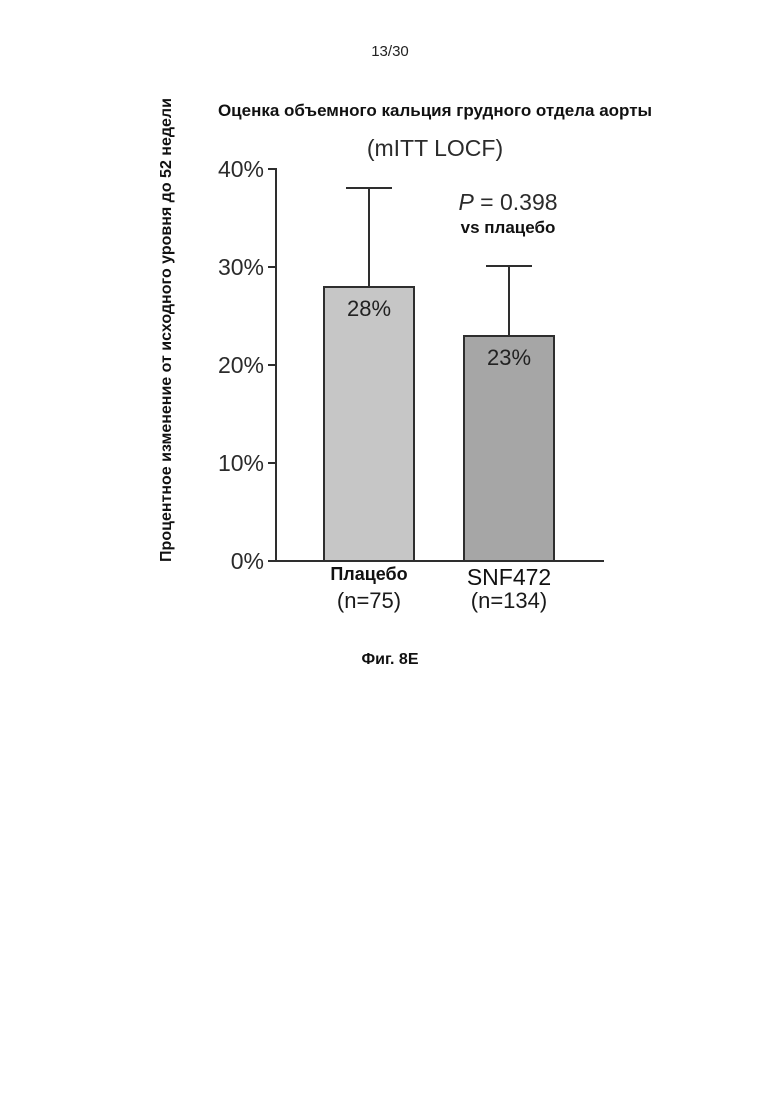 Image resolution: width=780 pixels, height=1103 pixels. What do you see at coordinates (240, 169) in the screenshot?
I see `y-tick-label: 40%` at bounding box center [240, 169].